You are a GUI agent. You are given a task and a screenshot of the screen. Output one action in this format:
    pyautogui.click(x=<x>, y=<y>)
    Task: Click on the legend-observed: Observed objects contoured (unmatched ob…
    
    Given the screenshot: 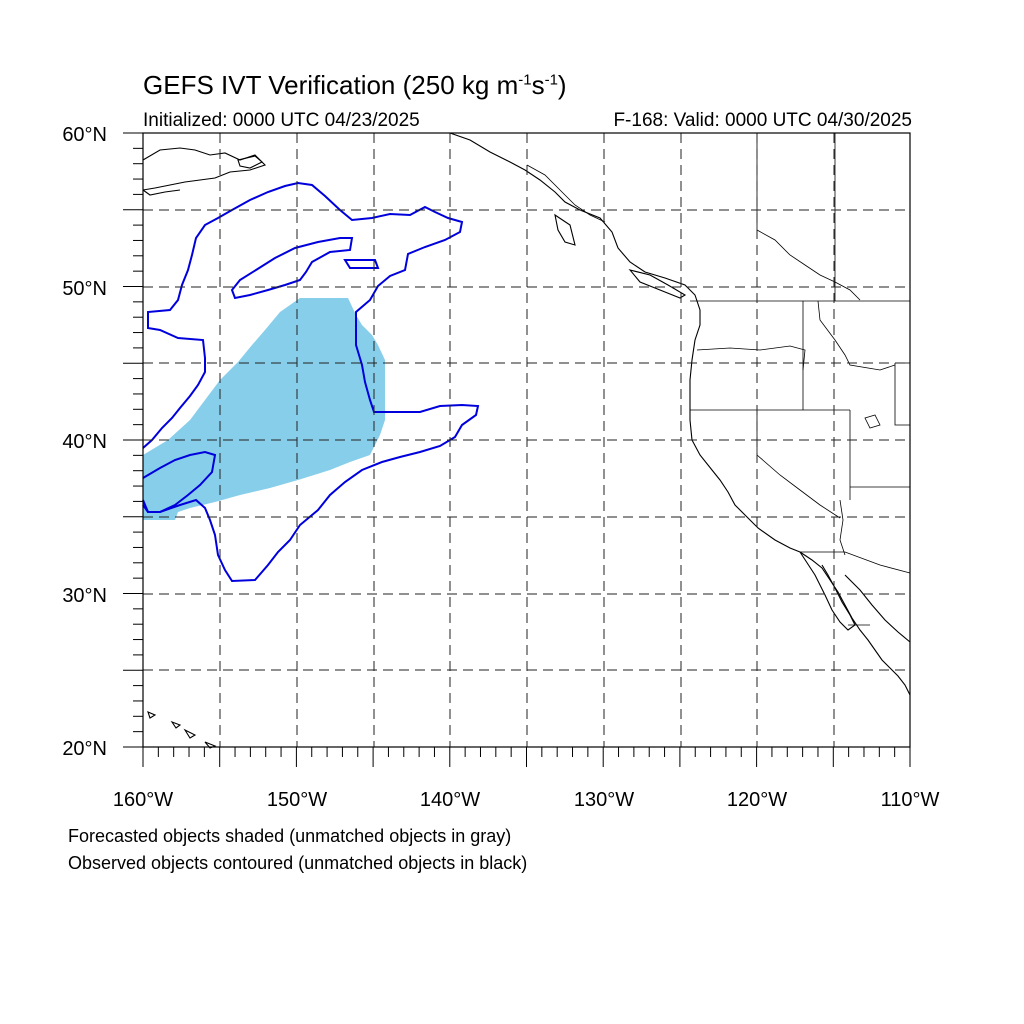 What is the action you would take?
    pyautogui.click(x=298, y=863)
    